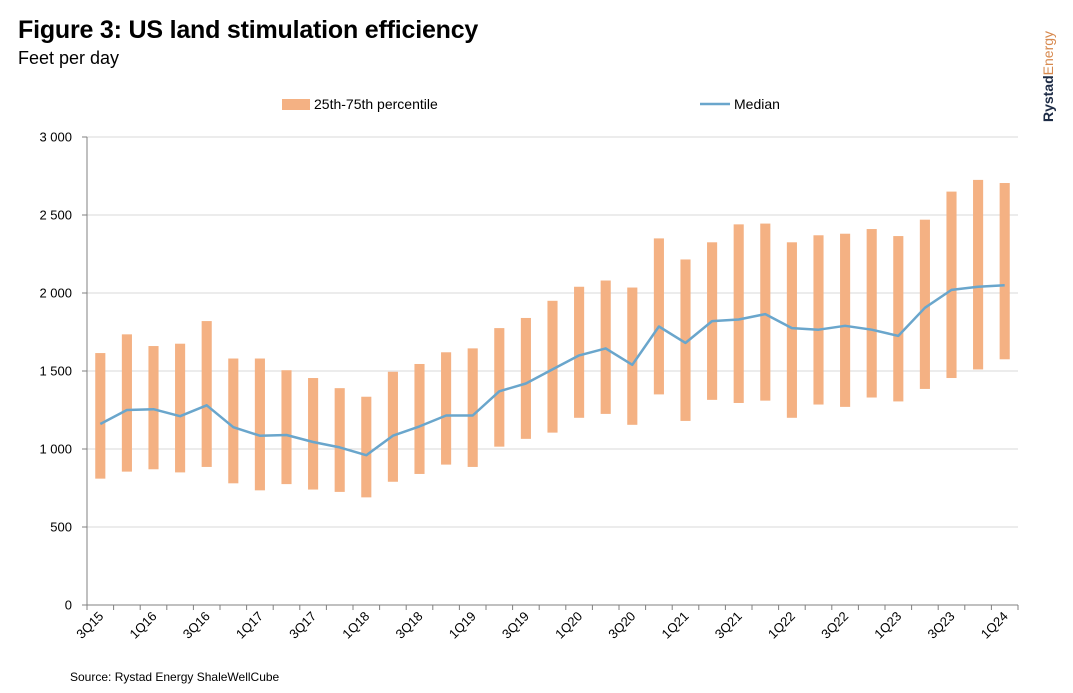 The height and width of the screenshot is (693, 1073). I want to click on chart-title: Figure 3: US land stimulation efficiency, so click(248, 30).